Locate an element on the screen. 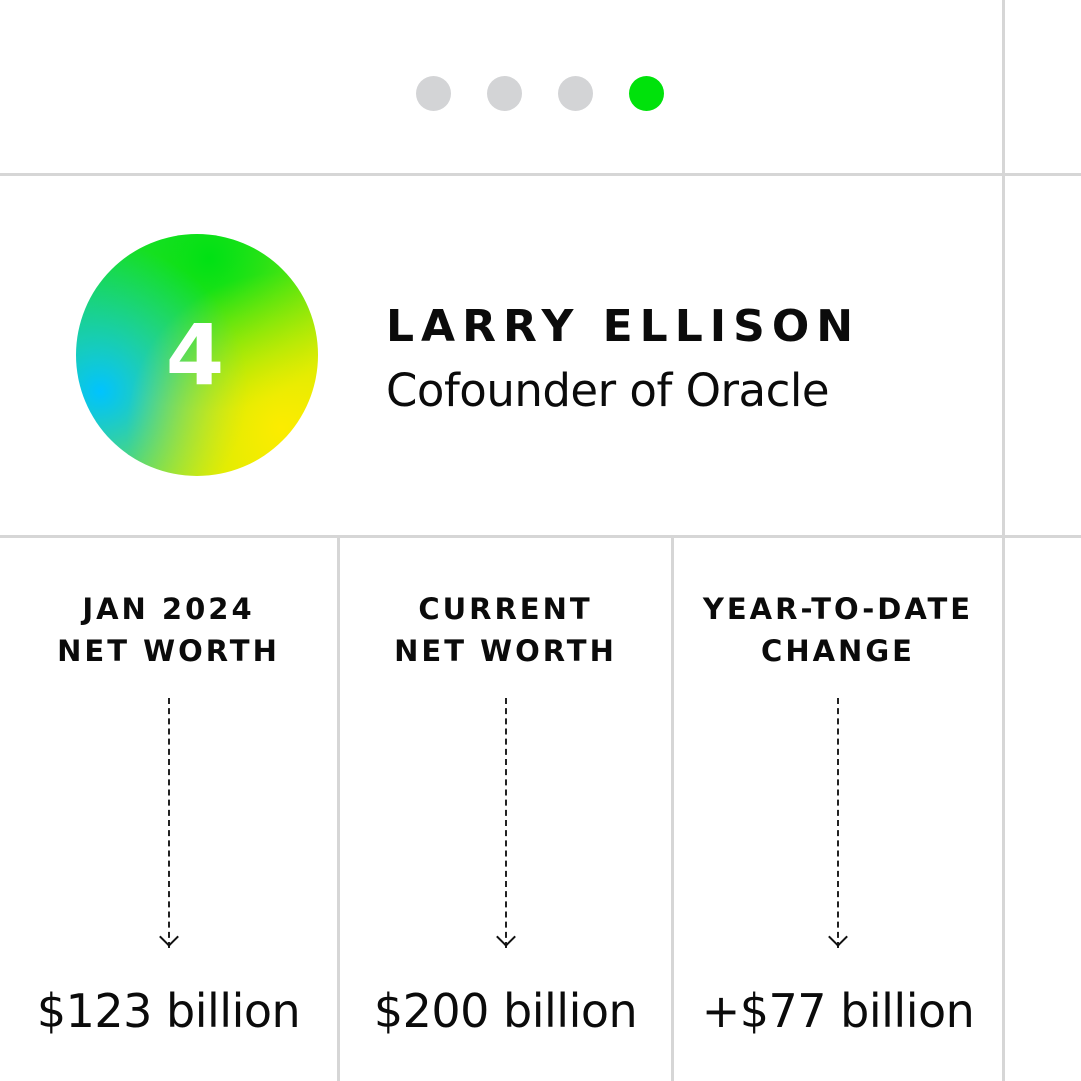 The height and width of the screenshot is (1081, 1081). rank-badge: 4 is located at coordinates (197, 355).